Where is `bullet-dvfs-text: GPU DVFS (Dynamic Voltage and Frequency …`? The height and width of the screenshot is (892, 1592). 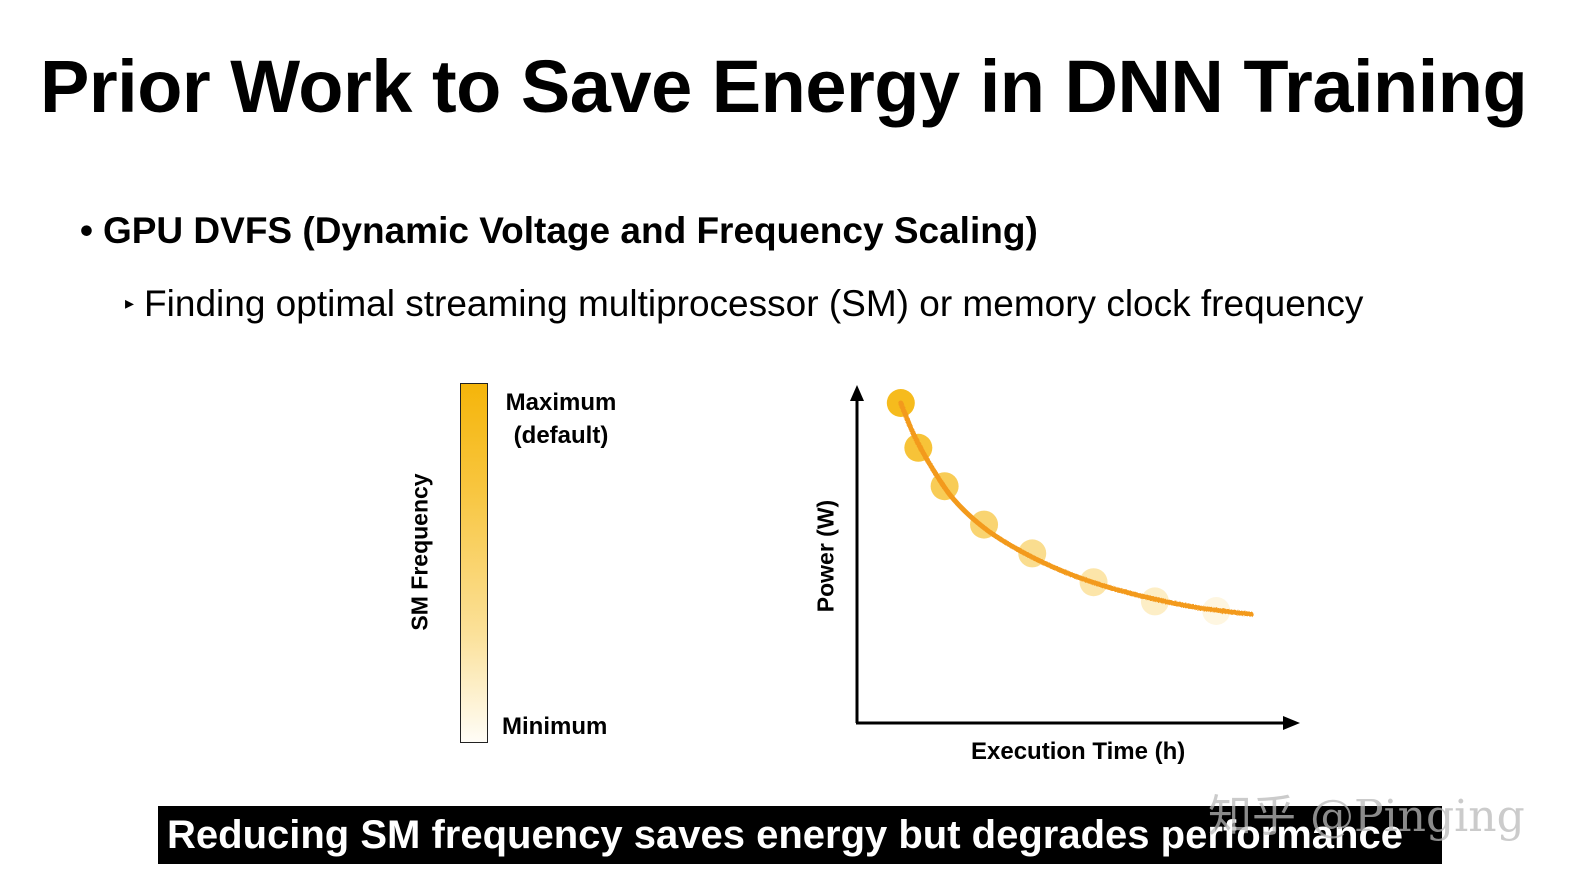 bullet-dvfs-text: GPU DVFS (Dynamic Voltage and Frequency … is located at coordinates (570, 230).